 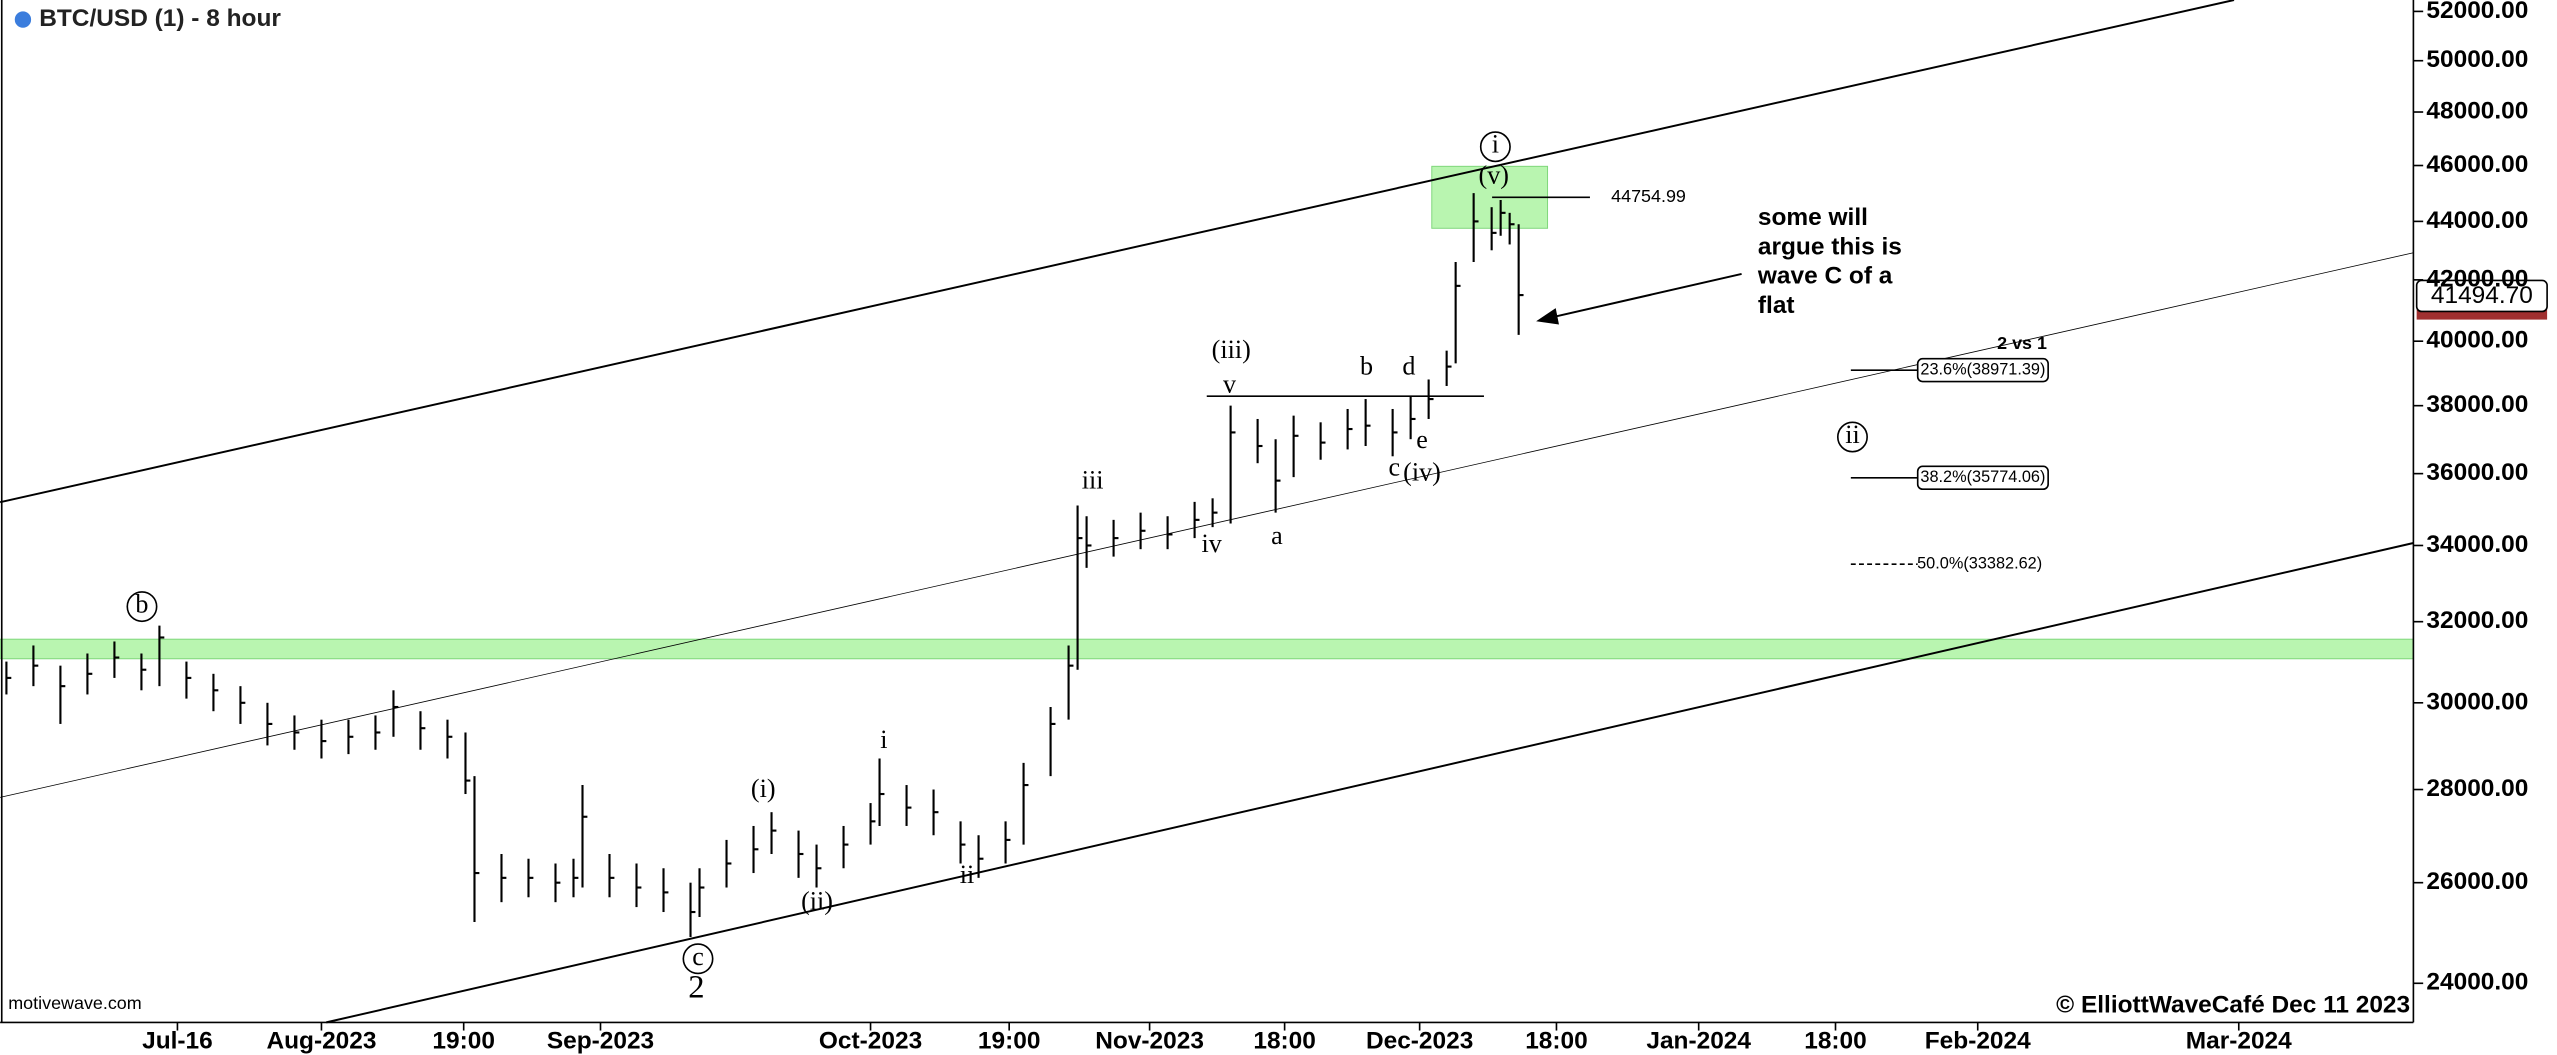 What do you see at coordinates (1698, 1040) in the screenshot?
I see `x-tick-label: Jan-2024` at bounding box center [1698, 1040].